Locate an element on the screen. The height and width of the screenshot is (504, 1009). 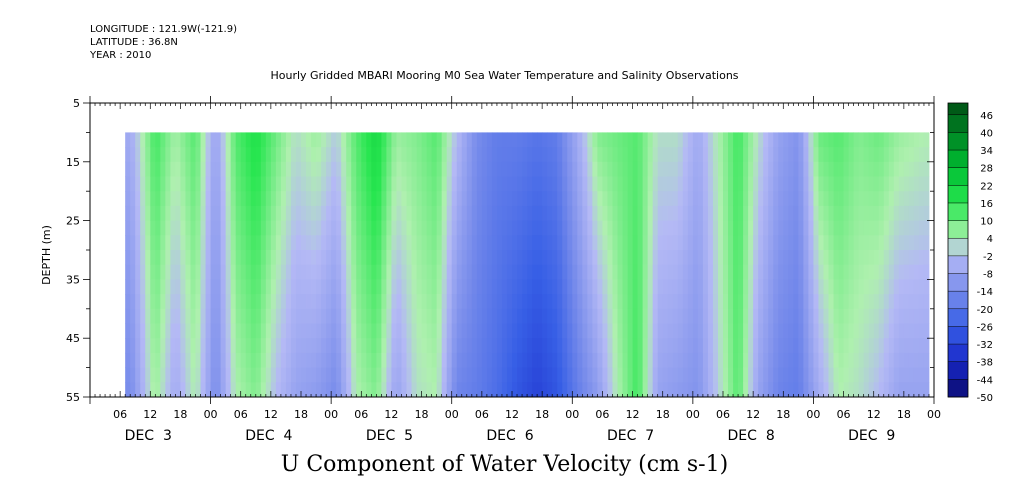
colorbar-label: 34 is located at coordinates (986, 151).